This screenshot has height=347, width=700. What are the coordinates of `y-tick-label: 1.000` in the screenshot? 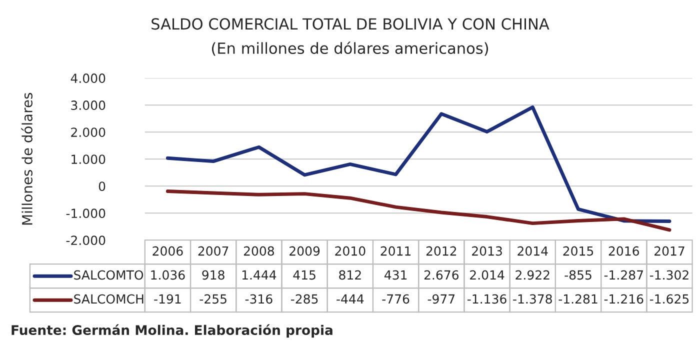 It's located at (89, 159).